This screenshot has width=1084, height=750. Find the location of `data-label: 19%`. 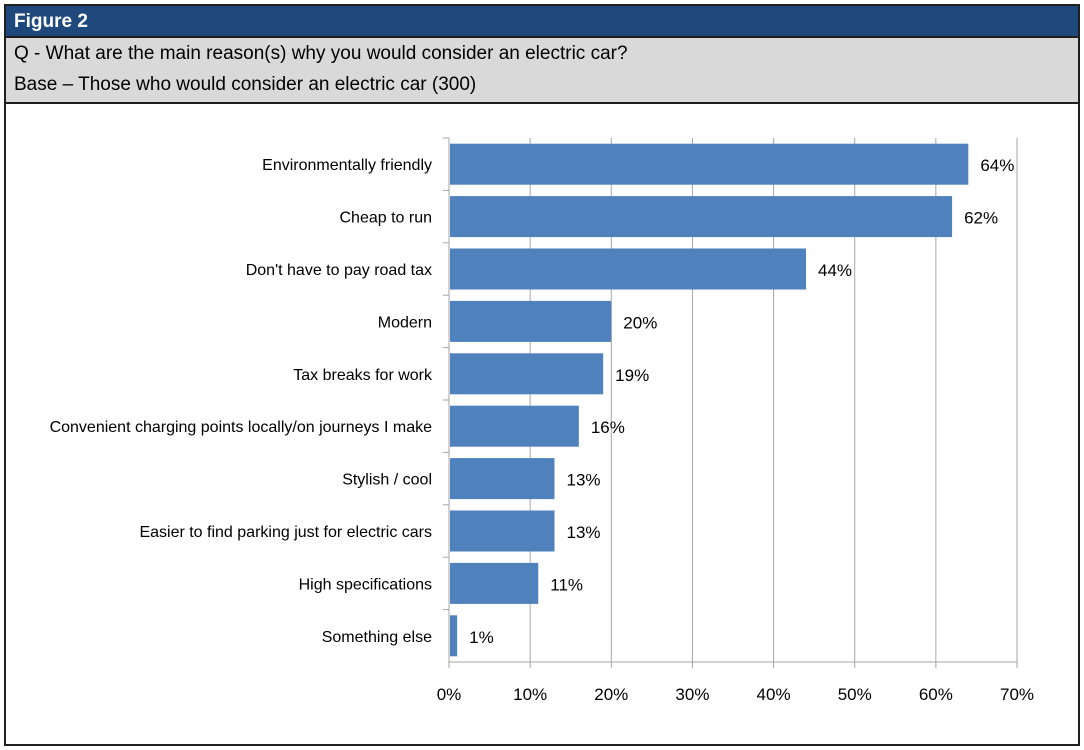

data-label: 19% is located at coordinates (632, 375).